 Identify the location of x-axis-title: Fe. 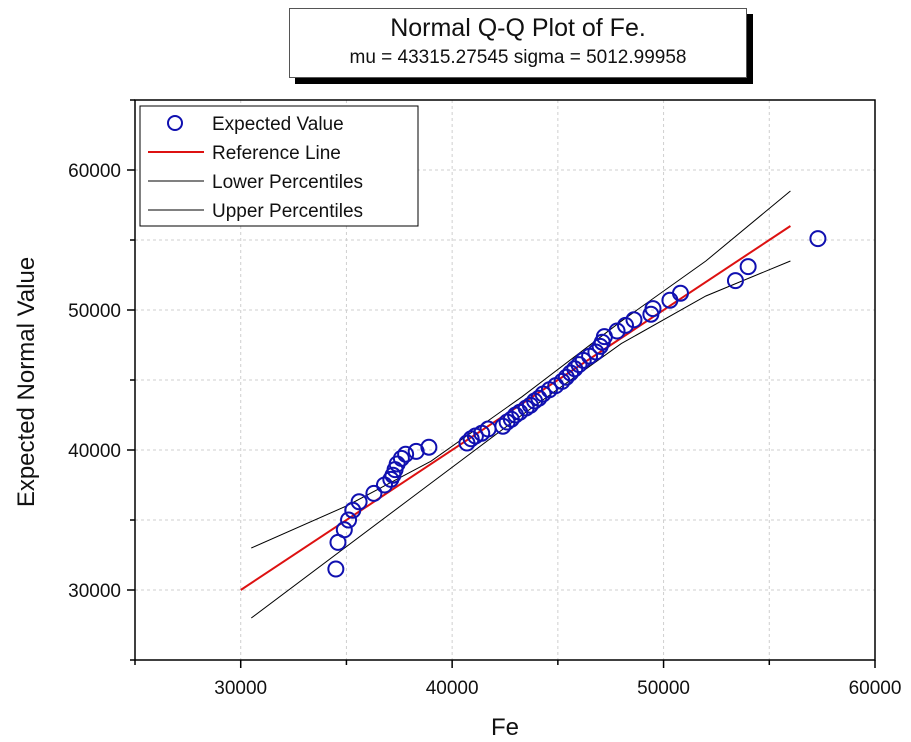
(505, 727).